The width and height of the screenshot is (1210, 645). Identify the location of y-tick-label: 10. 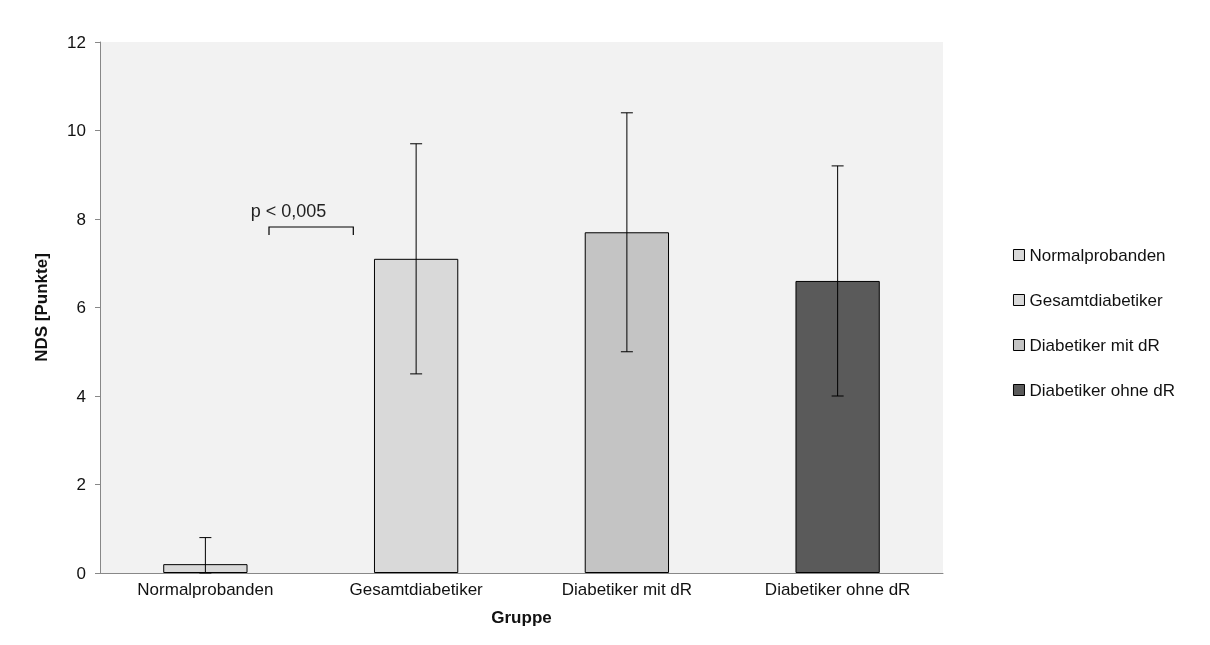
(76, 130).